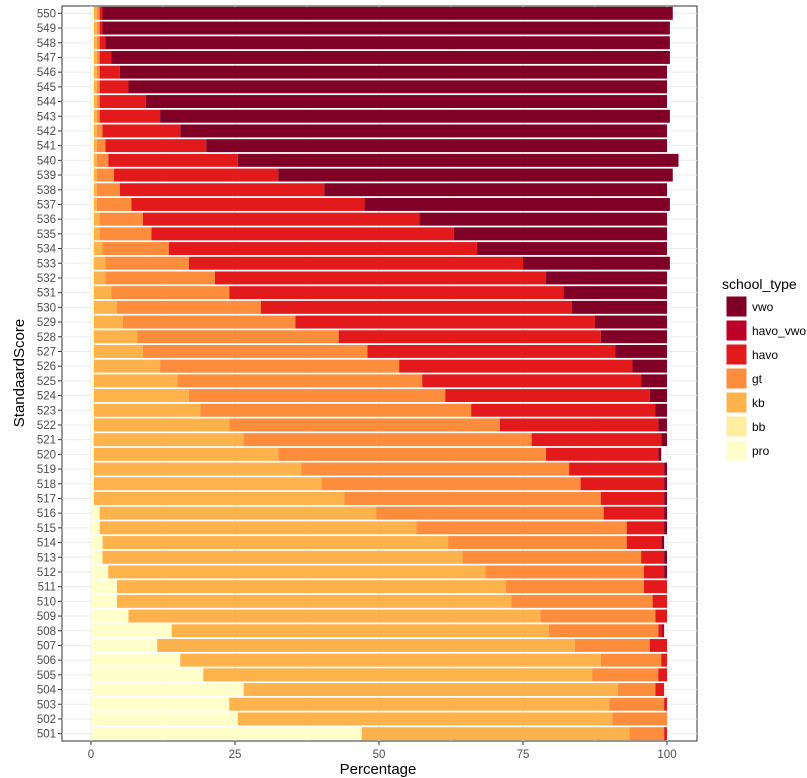 This screenshot has height=778, width=807. What do you see at coordinates (46, 147) in the screenshot?
I see `y-tick-label: 541` at bounding box center [46, 147].